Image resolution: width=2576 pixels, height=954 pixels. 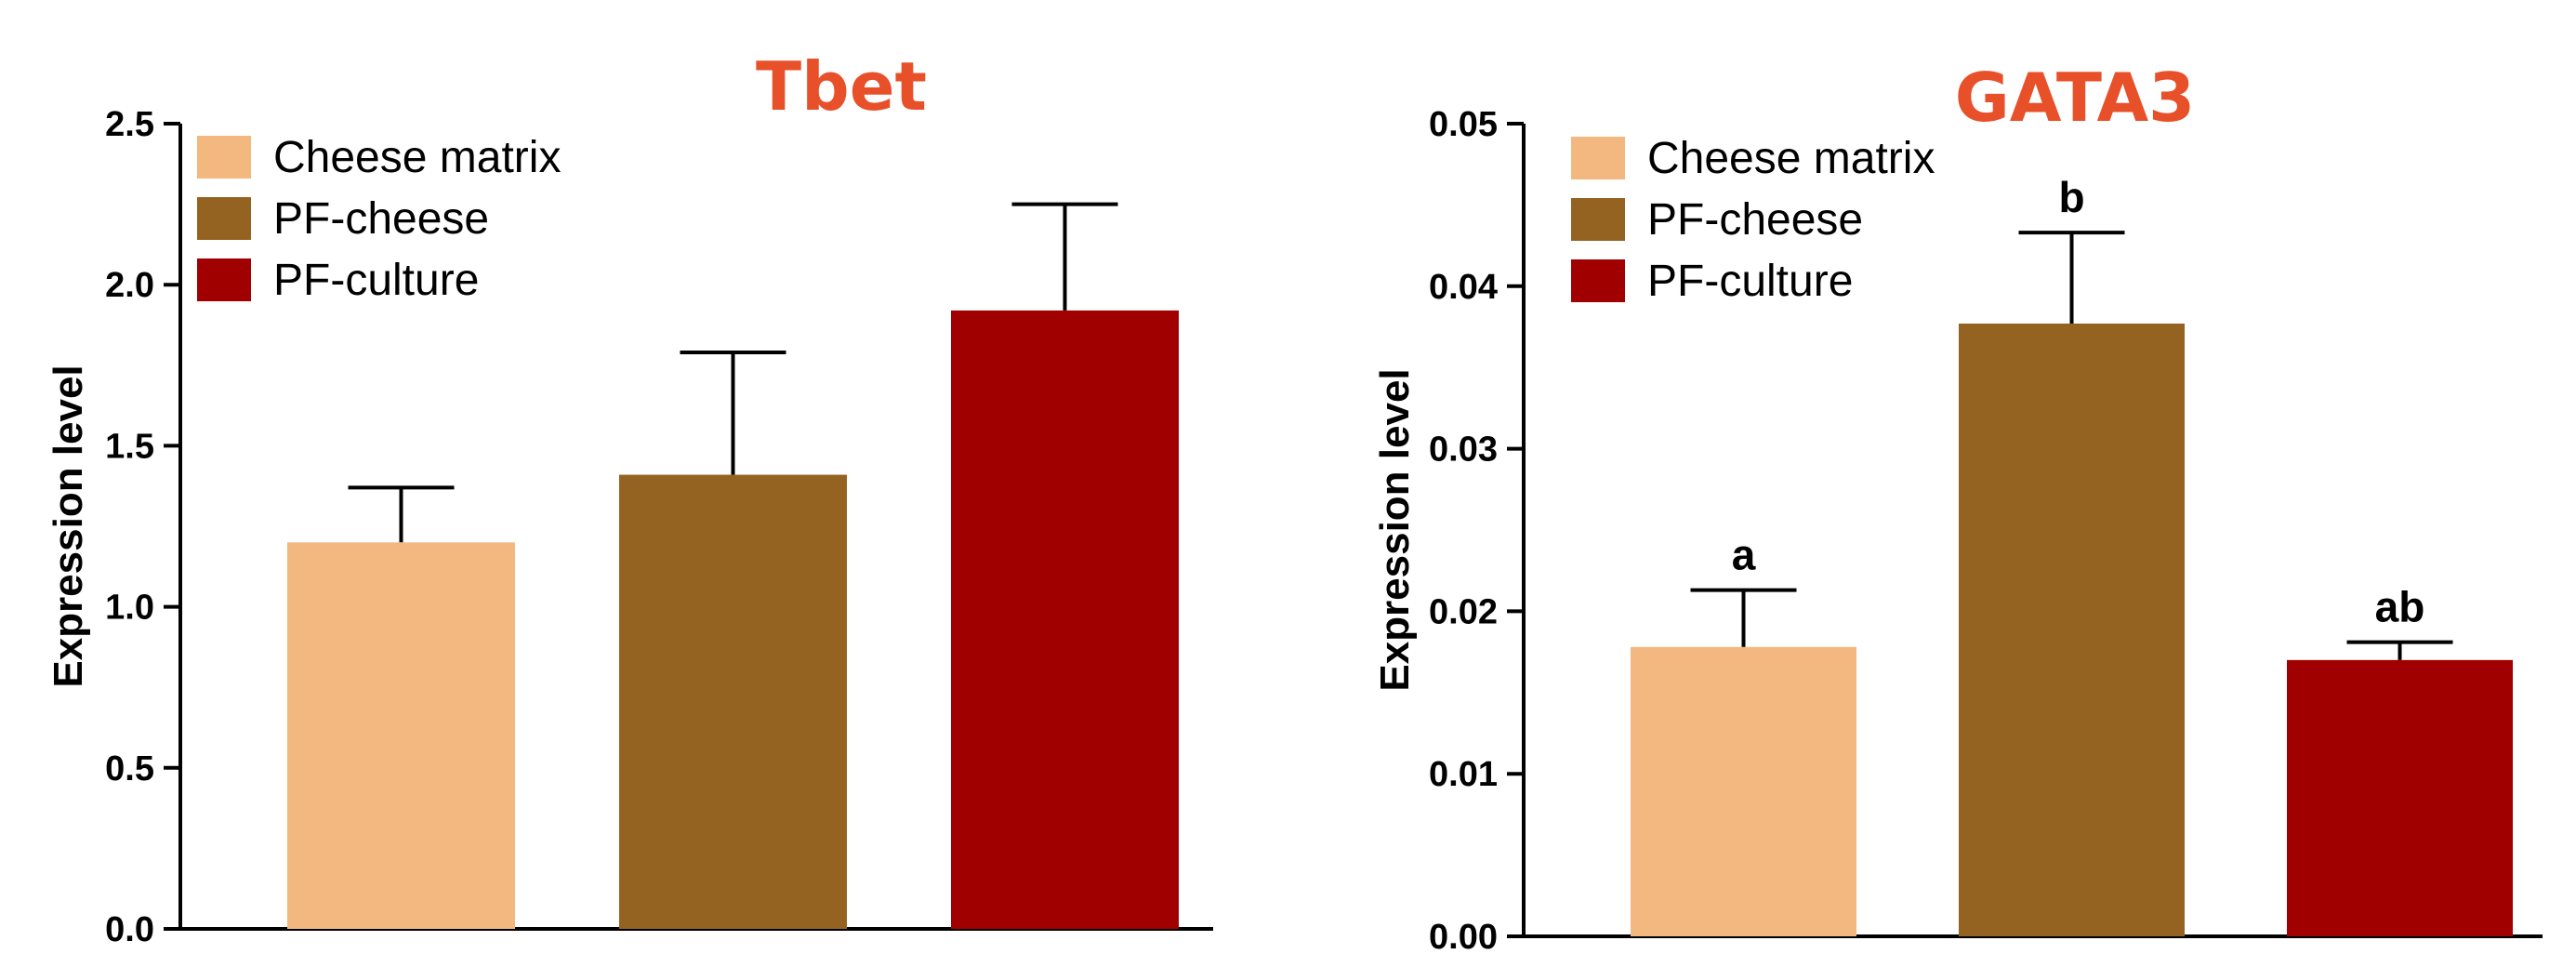 I want to click on significance-label: b, so click(x=2071, y=197).